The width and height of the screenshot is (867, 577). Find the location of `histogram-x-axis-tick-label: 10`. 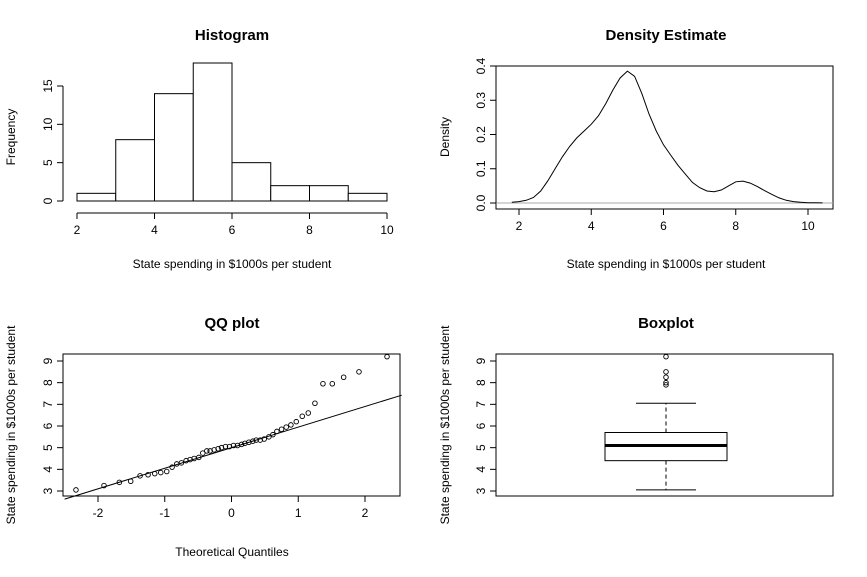

histogram-x-axis-tick-label: 10 is located at coordinates (387, 230).